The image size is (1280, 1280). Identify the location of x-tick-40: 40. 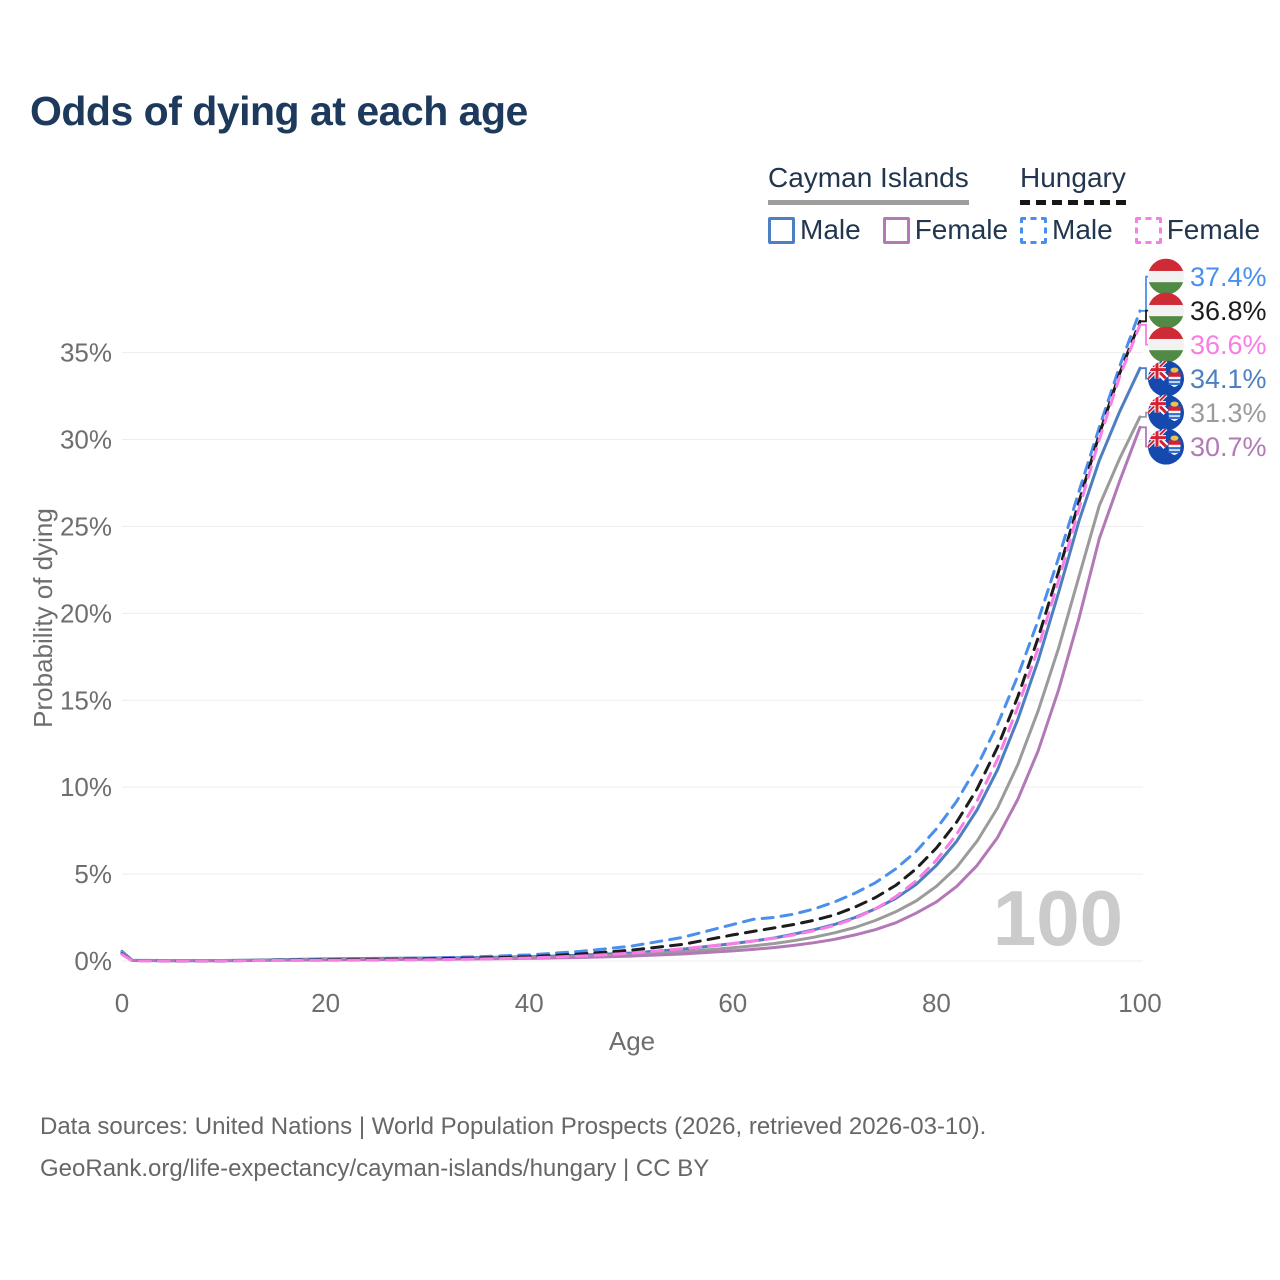
(529, 1003).